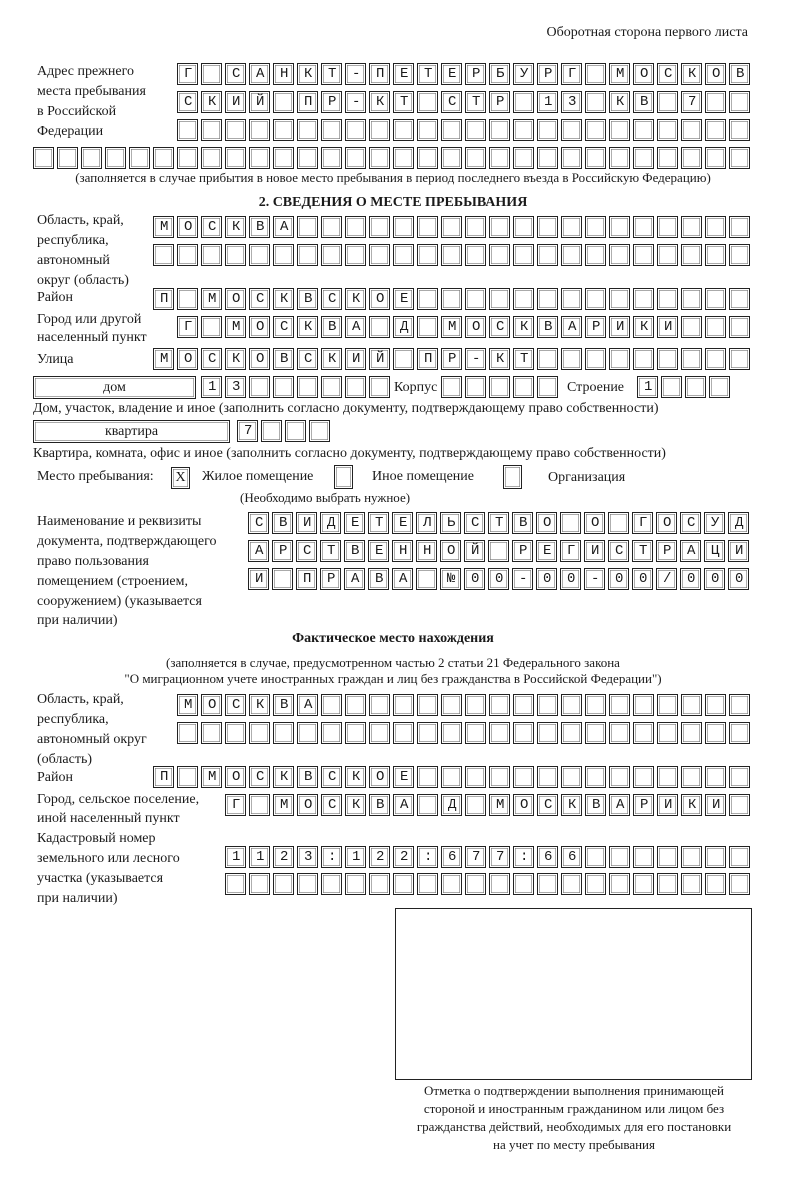 This screenshot has height=1180, width=800. I want to click on checkbox-other-premises, so click(343, 477).